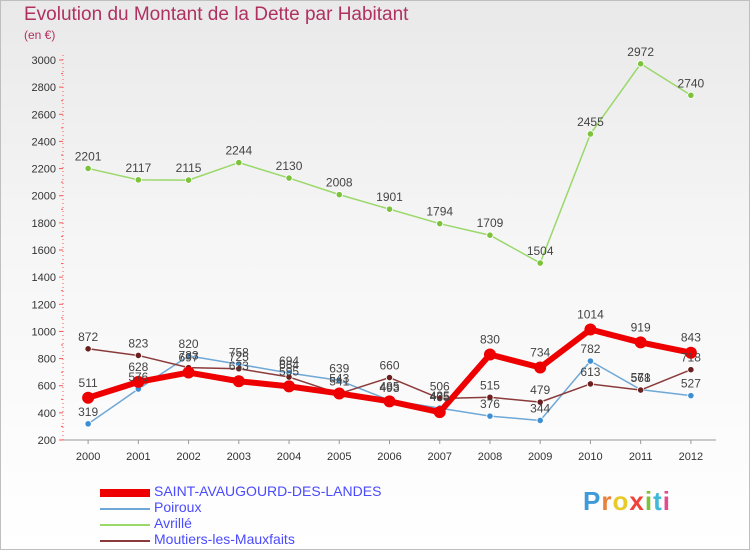 The width and height of the screenshot is (750, 550). Describe the element at coordinates (691, 83) in the screenshot. I see `data-label: 2740` at that location.